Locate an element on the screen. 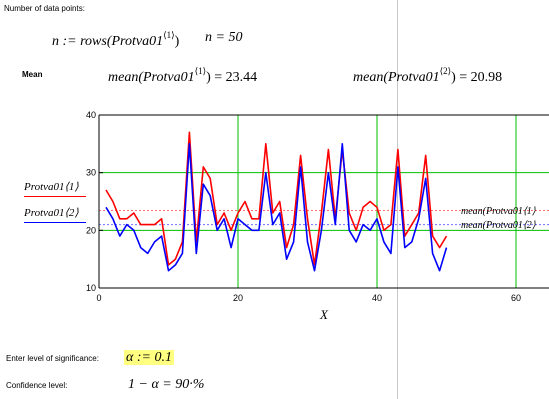 The width and height of the screenshot is (549, 399). significance-input: α := 0.1 is located at coordinates (149, 358).